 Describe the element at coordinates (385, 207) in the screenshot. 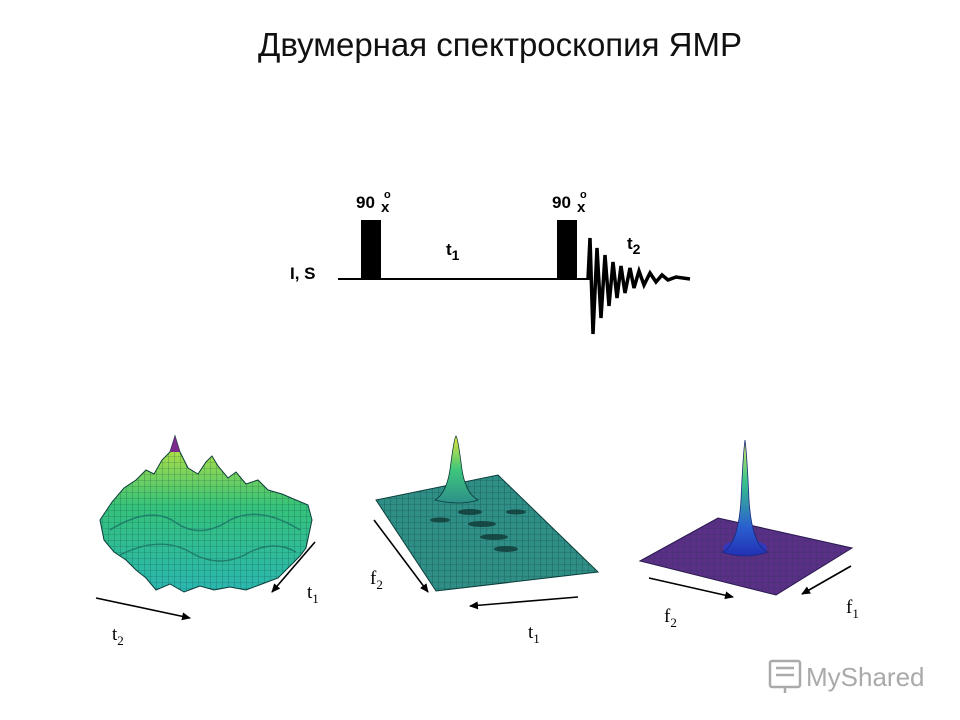

I see `pulse-1-phase: x` at that location.